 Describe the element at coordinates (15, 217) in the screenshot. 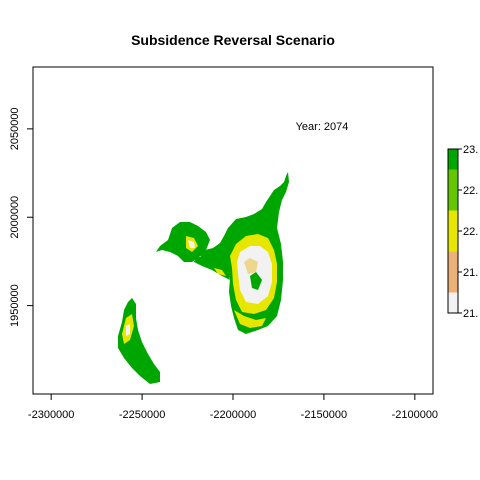

I see `y-tick-label: 2000000` at that location.